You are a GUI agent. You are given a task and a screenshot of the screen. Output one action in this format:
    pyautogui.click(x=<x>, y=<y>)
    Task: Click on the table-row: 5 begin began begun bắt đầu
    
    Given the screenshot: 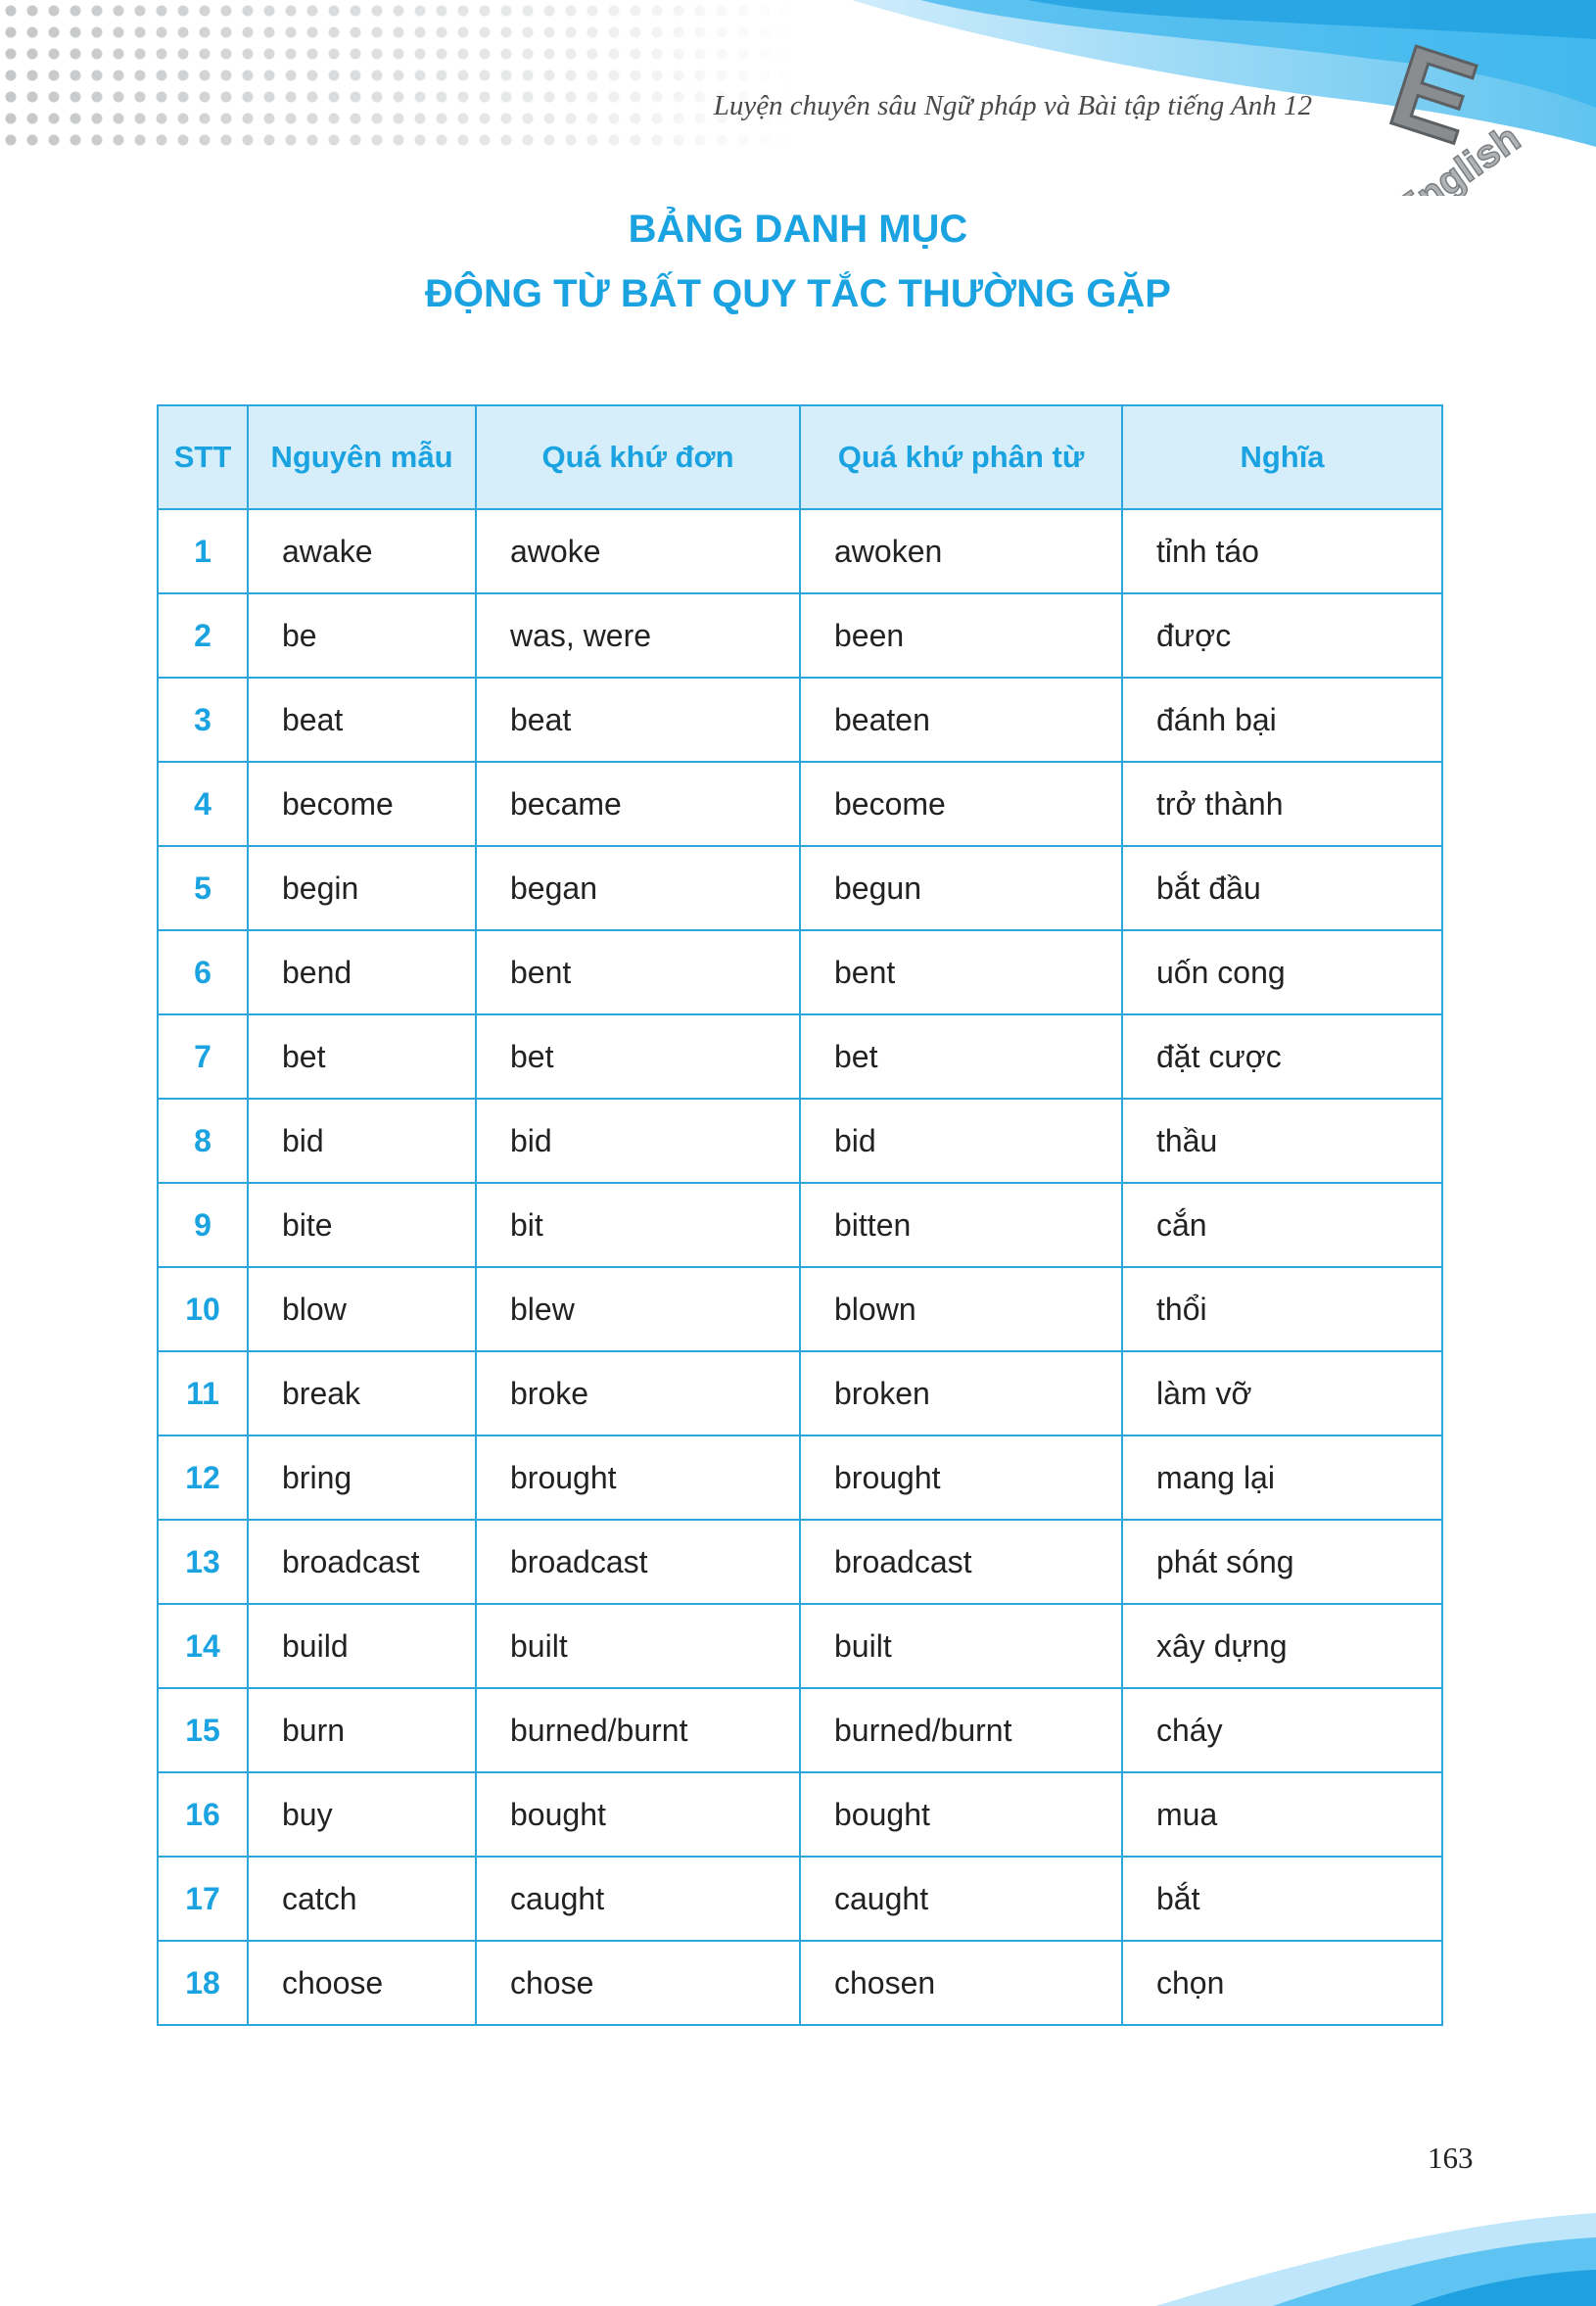 What is the action you would take?
    pyautogui.click(x=800, y=888)
    